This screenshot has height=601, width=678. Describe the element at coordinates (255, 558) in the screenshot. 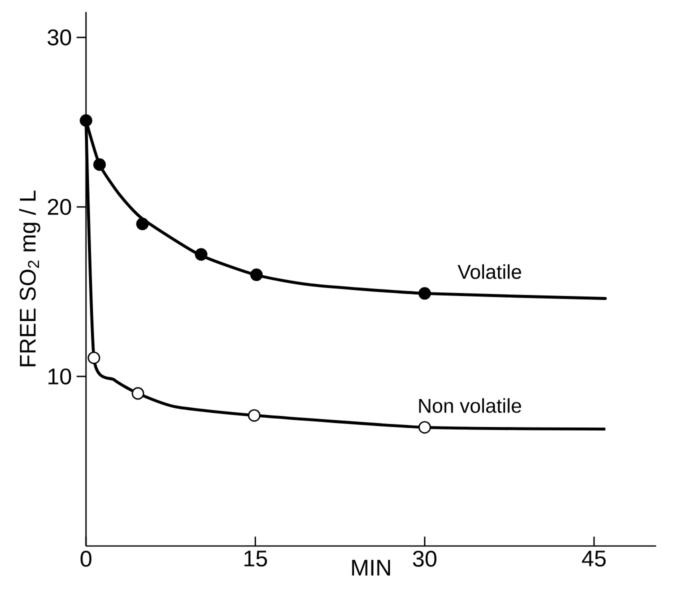

I see `x-tick-label: 15` at that location.